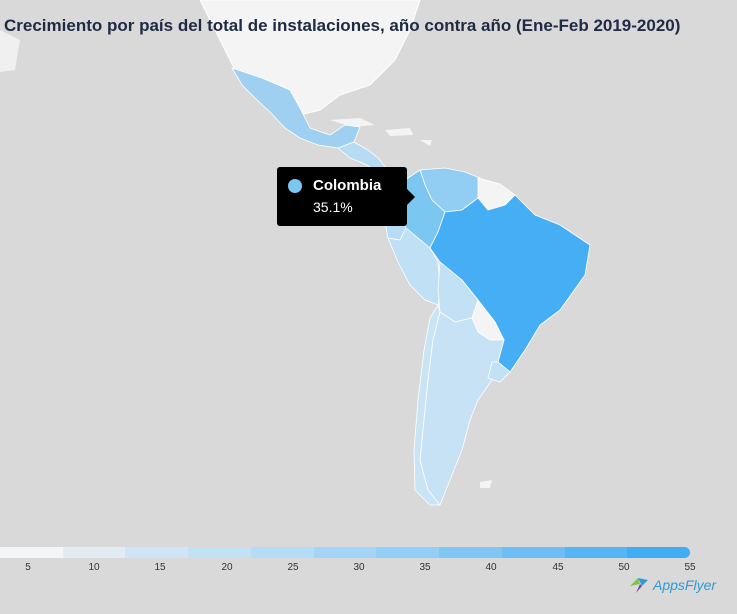 This screenshot has height=614, width=737. Describe the element at coordinates (491, 567) in the screenshot. I see `legend-tick: 40` at that location.